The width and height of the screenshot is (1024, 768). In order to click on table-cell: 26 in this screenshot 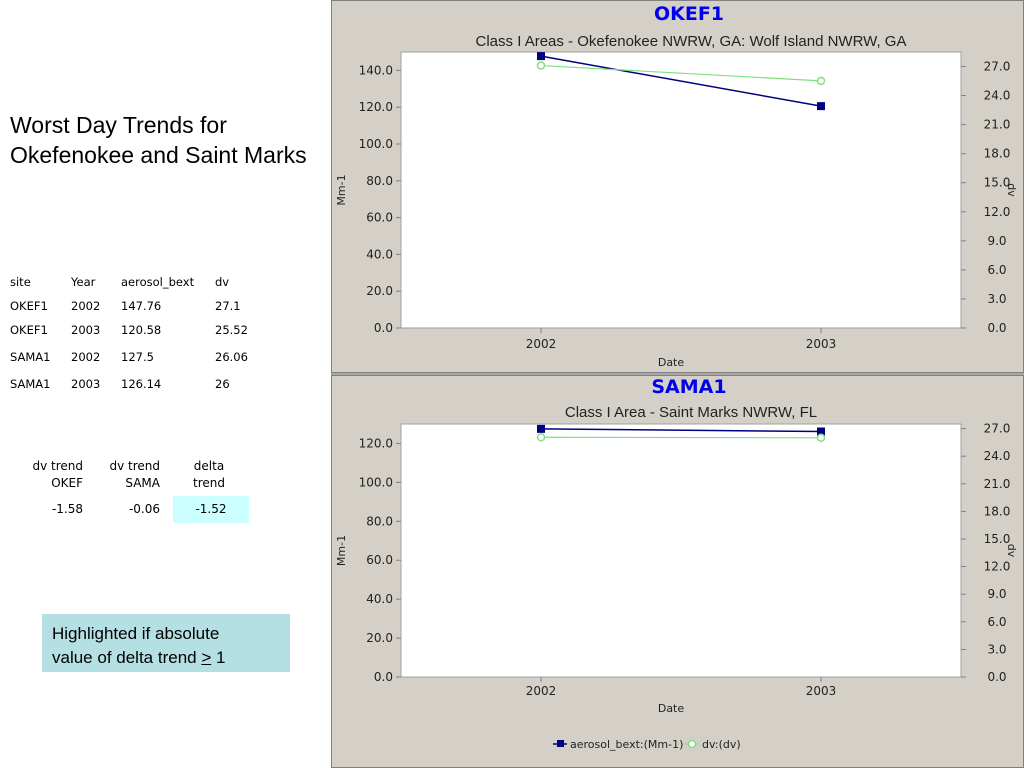, I will do `click(222, 384)`.